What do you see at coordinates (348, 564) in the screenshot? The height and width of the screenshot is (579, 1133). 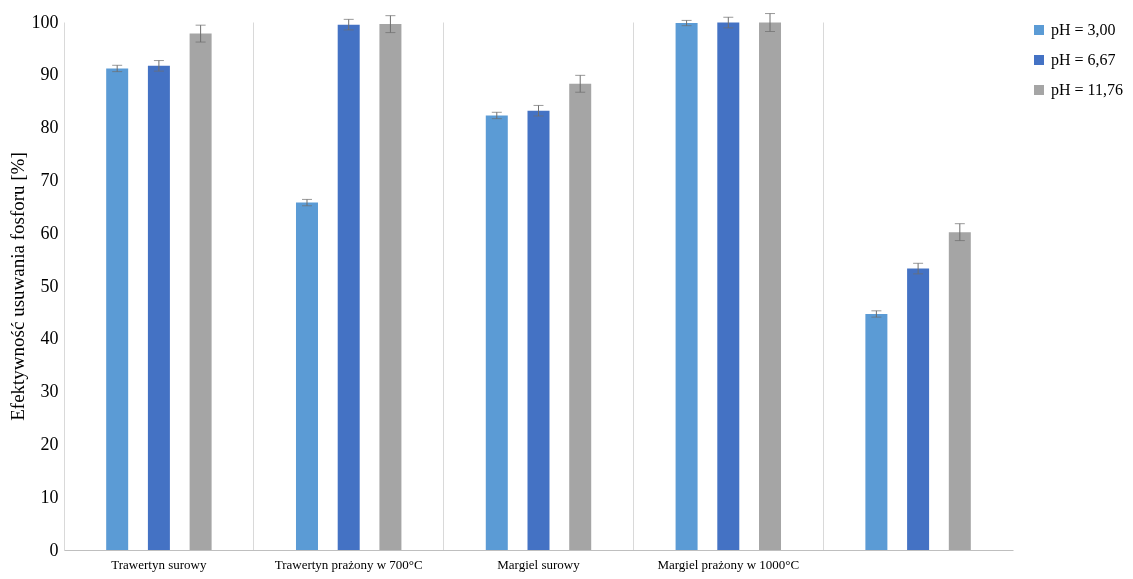 I see `x-tick-label: Trawertyn prażony w 700°C` at bounding box center [348, 564].